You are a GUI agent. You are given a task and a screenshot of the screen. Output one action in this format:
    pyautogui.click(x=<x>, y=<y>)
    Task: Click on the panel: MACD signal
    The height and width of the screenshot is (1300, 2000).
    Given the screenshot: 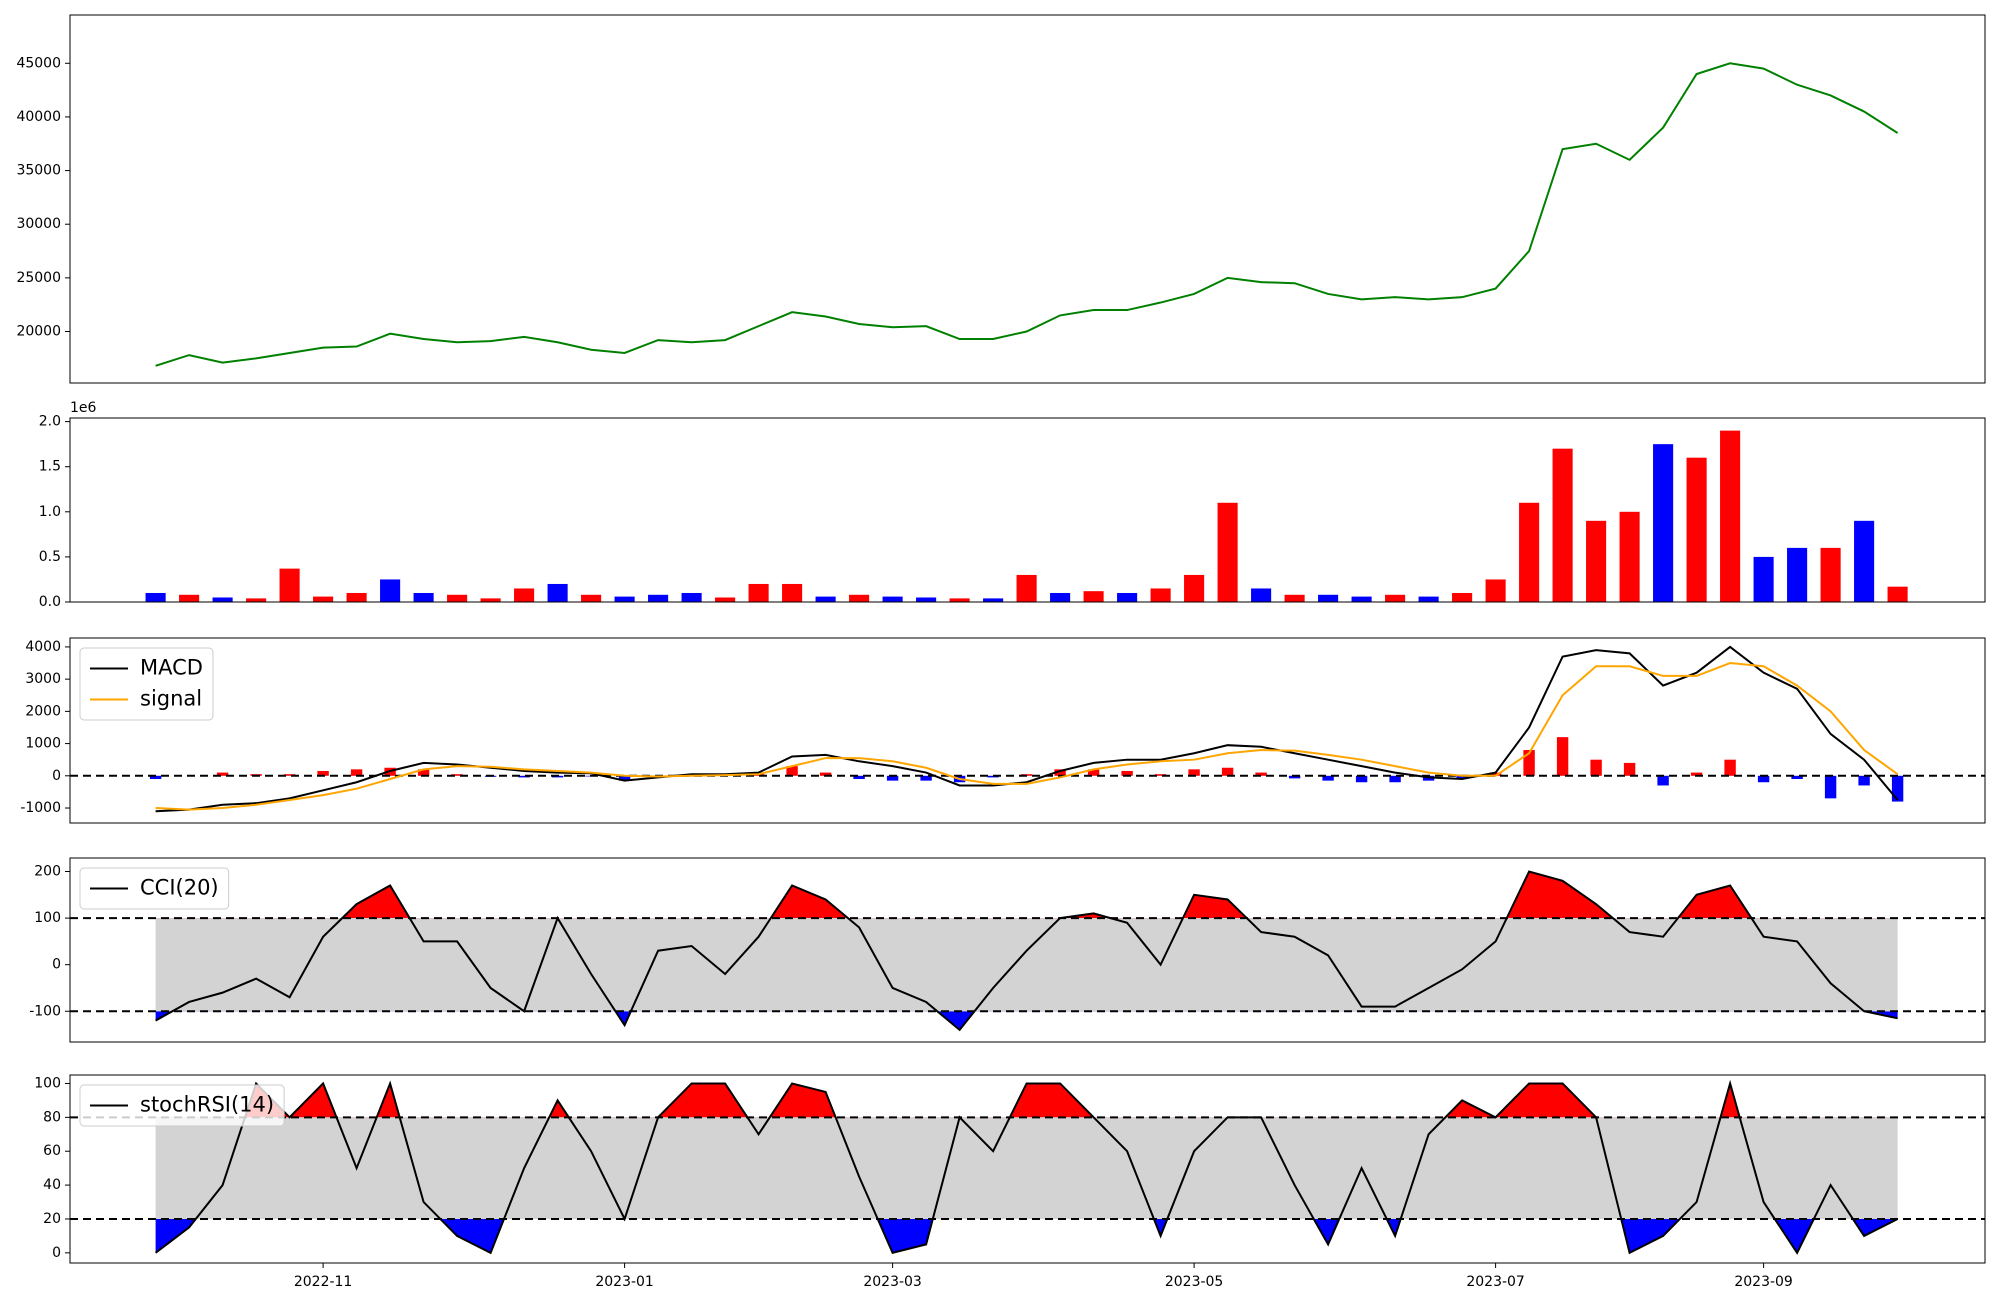 What is the action you would take?
    pyautogui.click(x=1027, y=729)
    